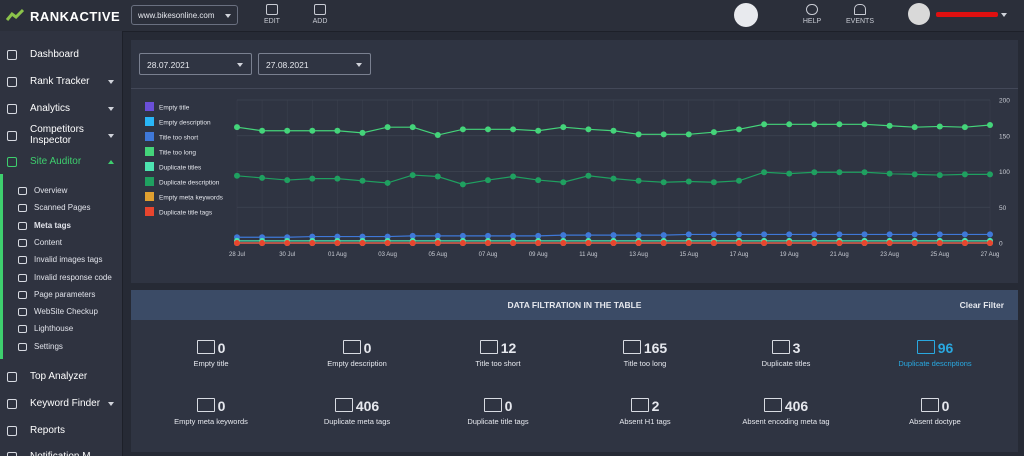 Image resolution: width=1024 pixels, height=456 pixels. What do you see at coordinates (54, 54) in the screenshot?
I see `nav-item: Dashboard` at bounding box center [54, 54].